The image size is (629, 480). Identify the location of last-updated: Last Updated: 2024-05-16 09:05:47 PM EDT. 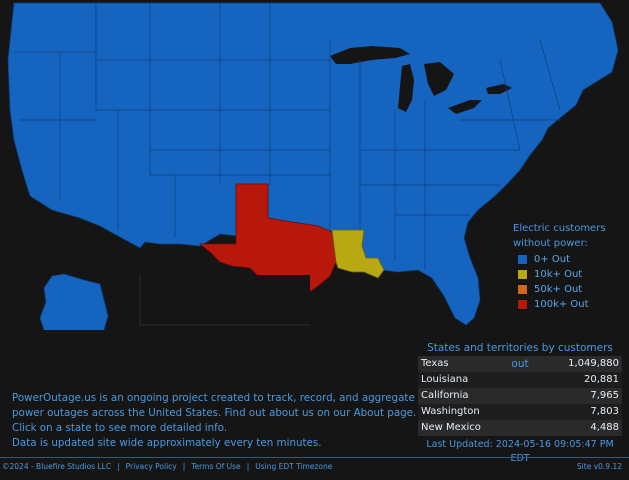
(520, 451).